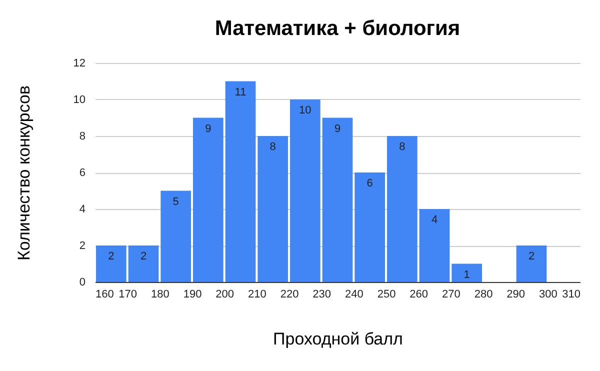  I want to click on x-tick-label: 310, so click(571, 294).